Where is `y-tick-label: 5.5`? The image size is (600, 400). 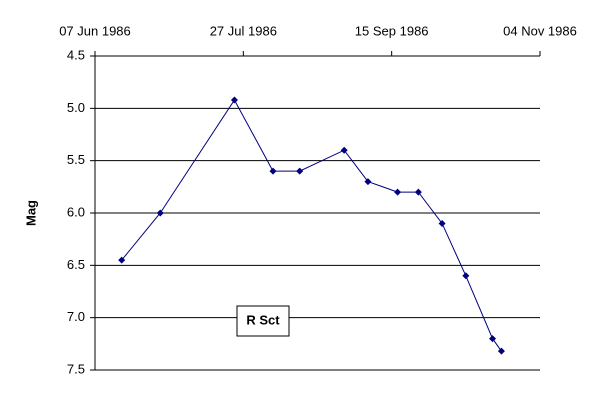
y-tick-label: 5.5 is located at coordinates (76, 159).